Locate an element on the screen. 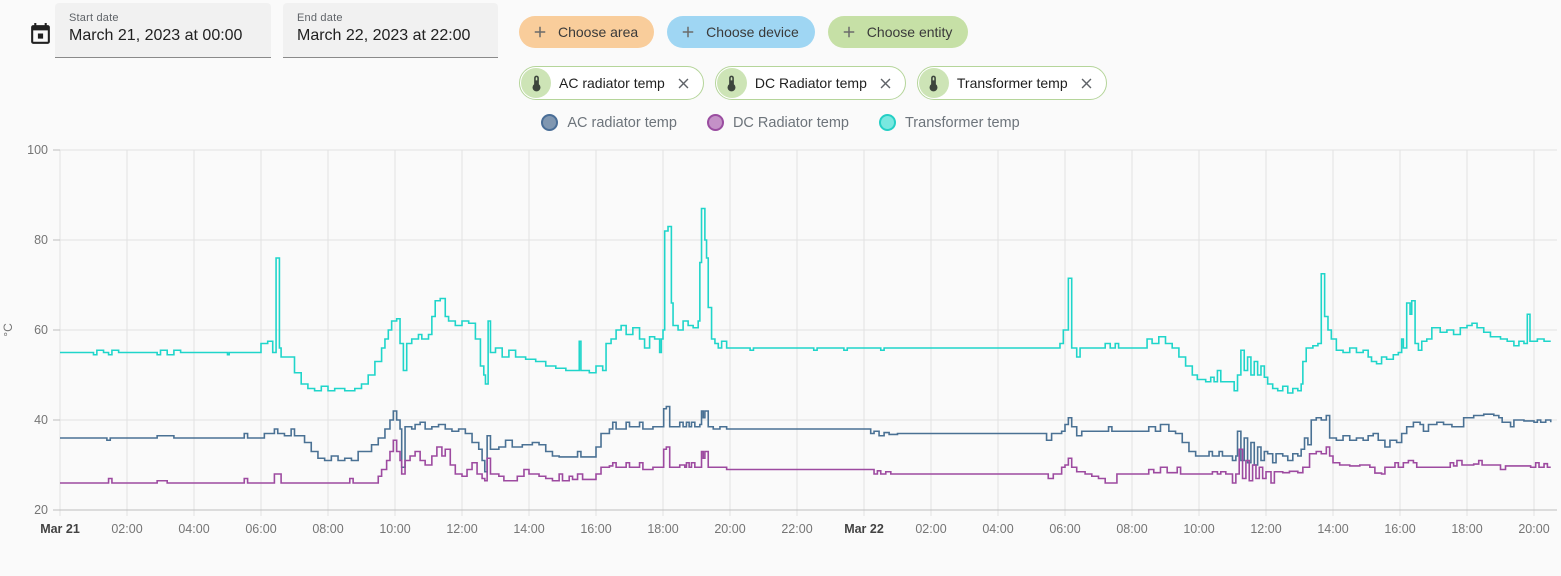  legend-item-ac-radiator-temp: AC radiator temp is located at coordinates (609, 122).